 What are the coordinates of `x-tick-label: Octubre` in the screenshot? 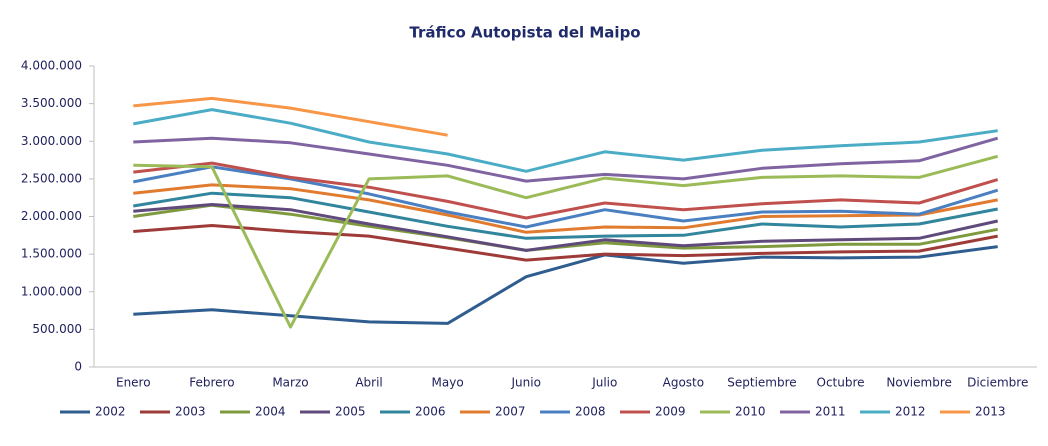 It's located at (841, 383).